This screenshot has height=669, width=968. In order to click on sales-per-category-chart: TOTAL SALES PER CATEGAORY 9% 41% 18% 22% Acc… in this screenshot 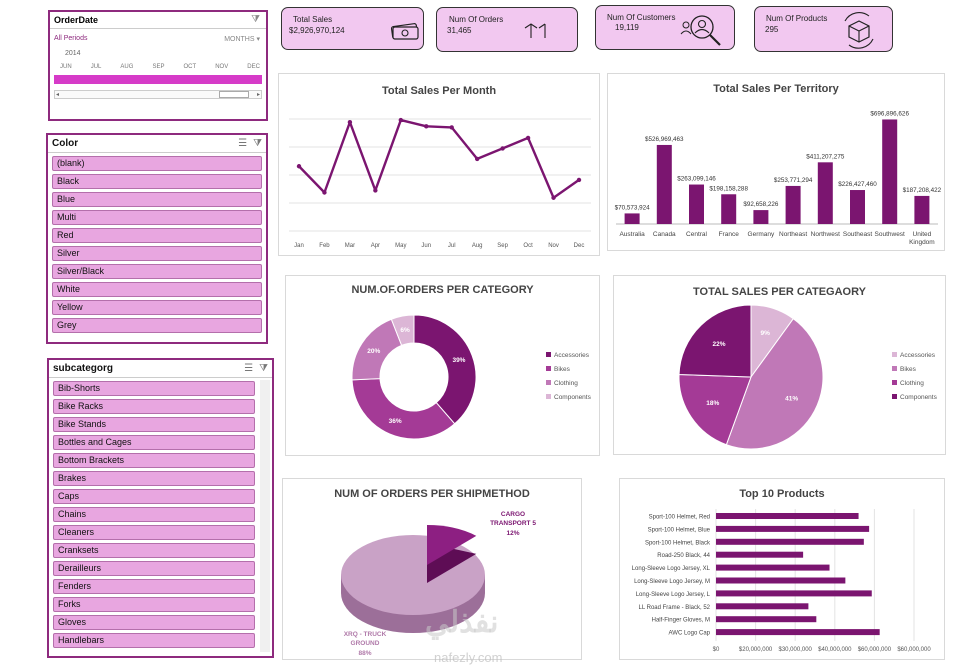, I will do `click(779, 365)`.